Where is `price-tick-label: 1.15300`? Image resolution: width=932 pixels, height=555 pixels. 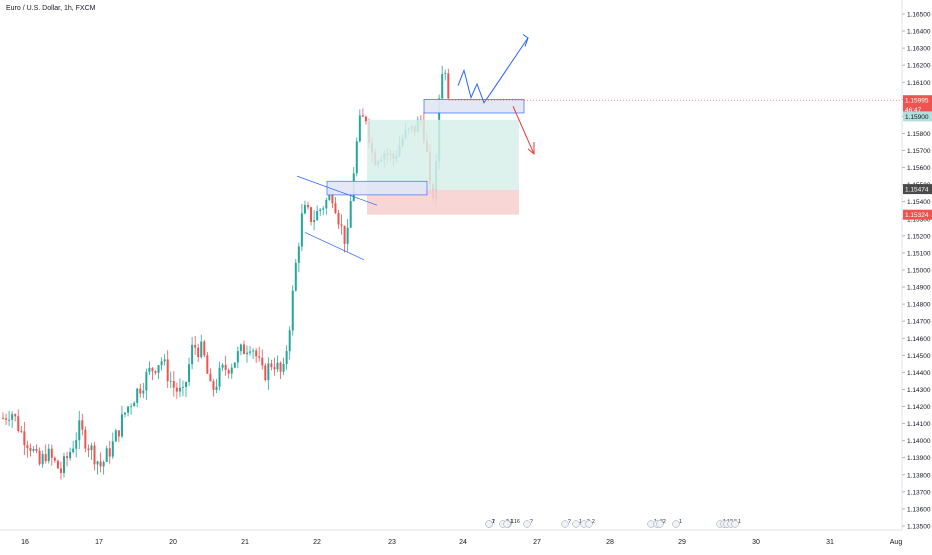
price-tick-label: 1.15300 is located at coordinates (919, 219).